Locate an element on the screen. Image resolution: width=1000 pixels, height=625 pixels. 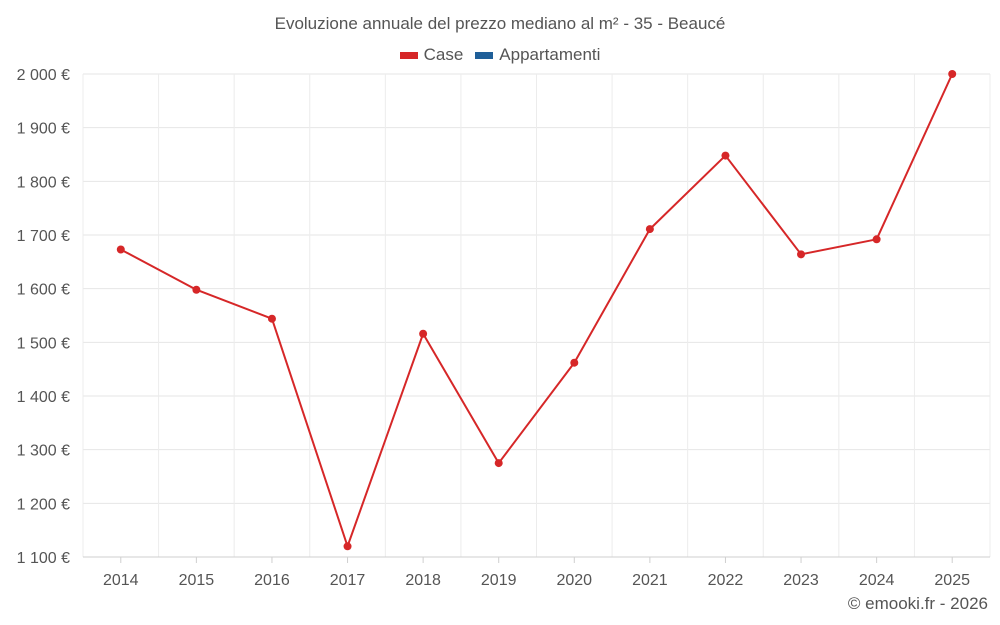
legend-item-appartamenti: Appartamenti is located at coordinates (537, 55).